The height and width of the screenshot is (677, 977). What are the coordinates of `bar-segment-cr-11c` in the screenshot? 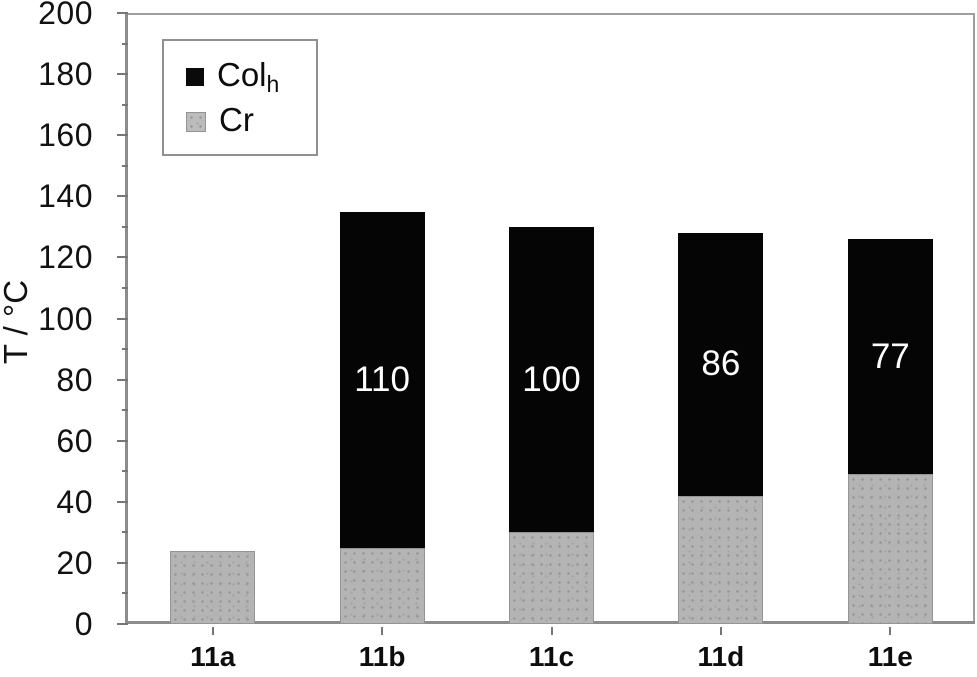 It's located at (551, 578).